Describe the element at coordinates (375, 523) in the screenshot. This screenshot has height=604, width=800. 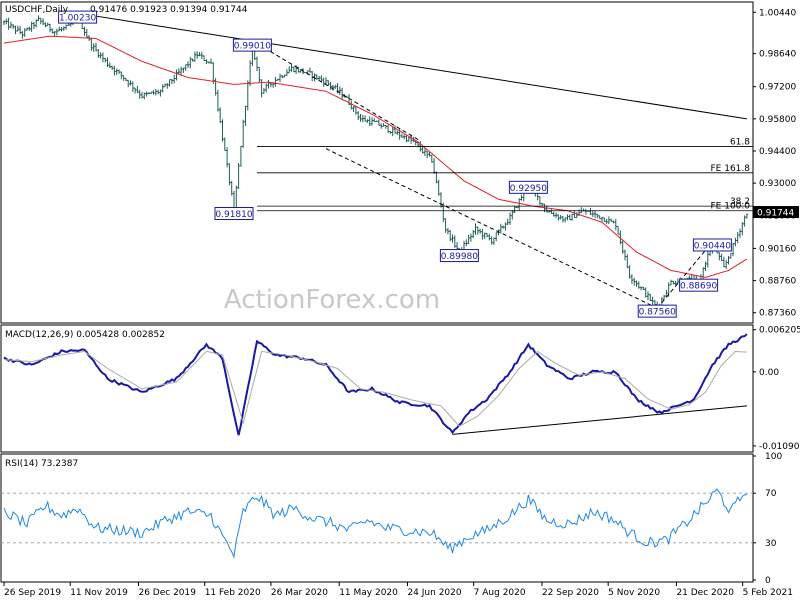
I see `rsi-line` at that location.